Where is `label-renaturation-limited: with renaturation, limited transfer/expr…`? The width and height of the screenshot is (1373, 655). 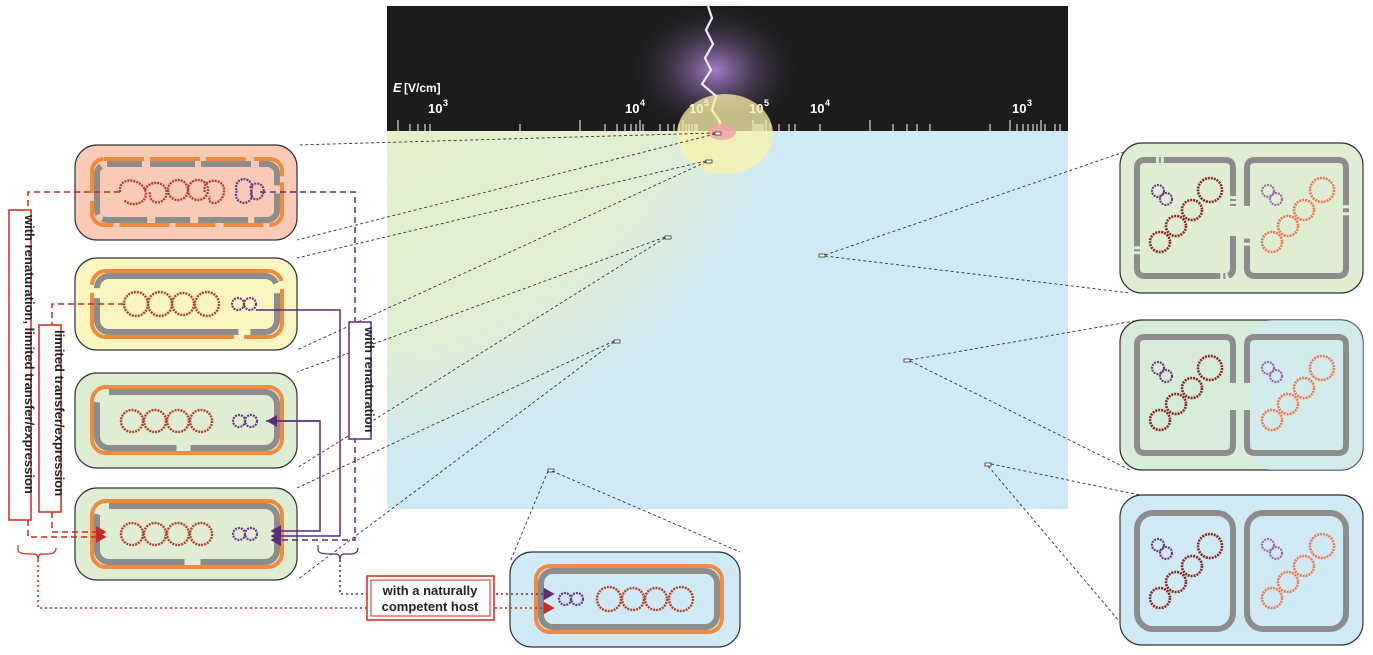
label-renaturation-limited: with renaturation, limited transfer/expr… is located at coordinates (22, 365).